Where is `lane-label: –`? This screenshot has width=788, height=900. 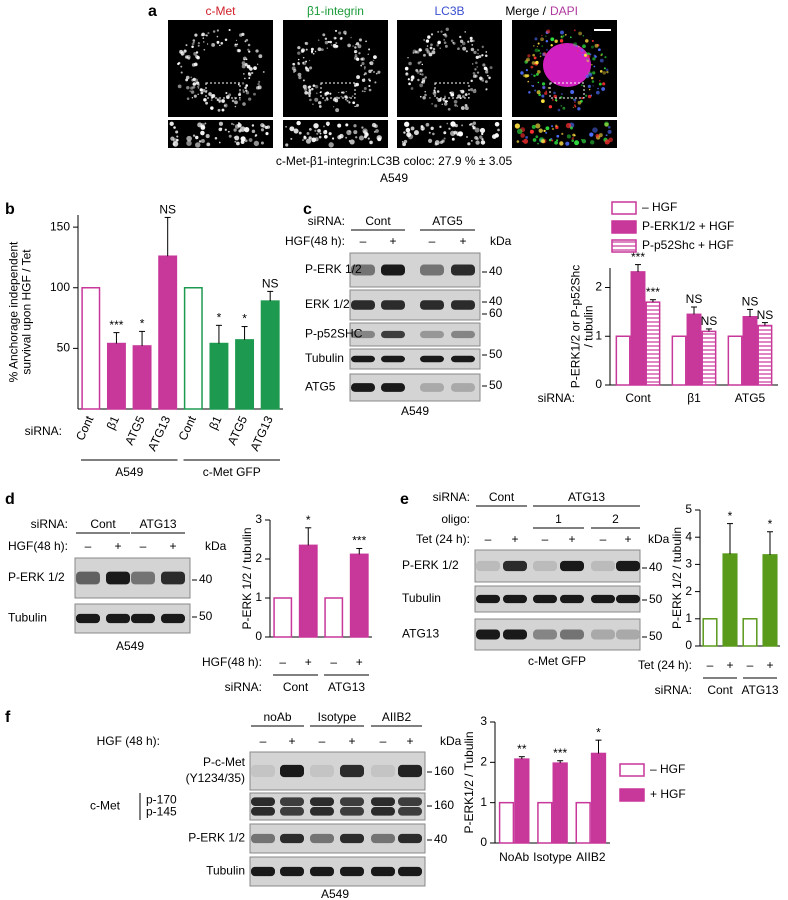 lane-label: – is located at coordinates (545, 539).